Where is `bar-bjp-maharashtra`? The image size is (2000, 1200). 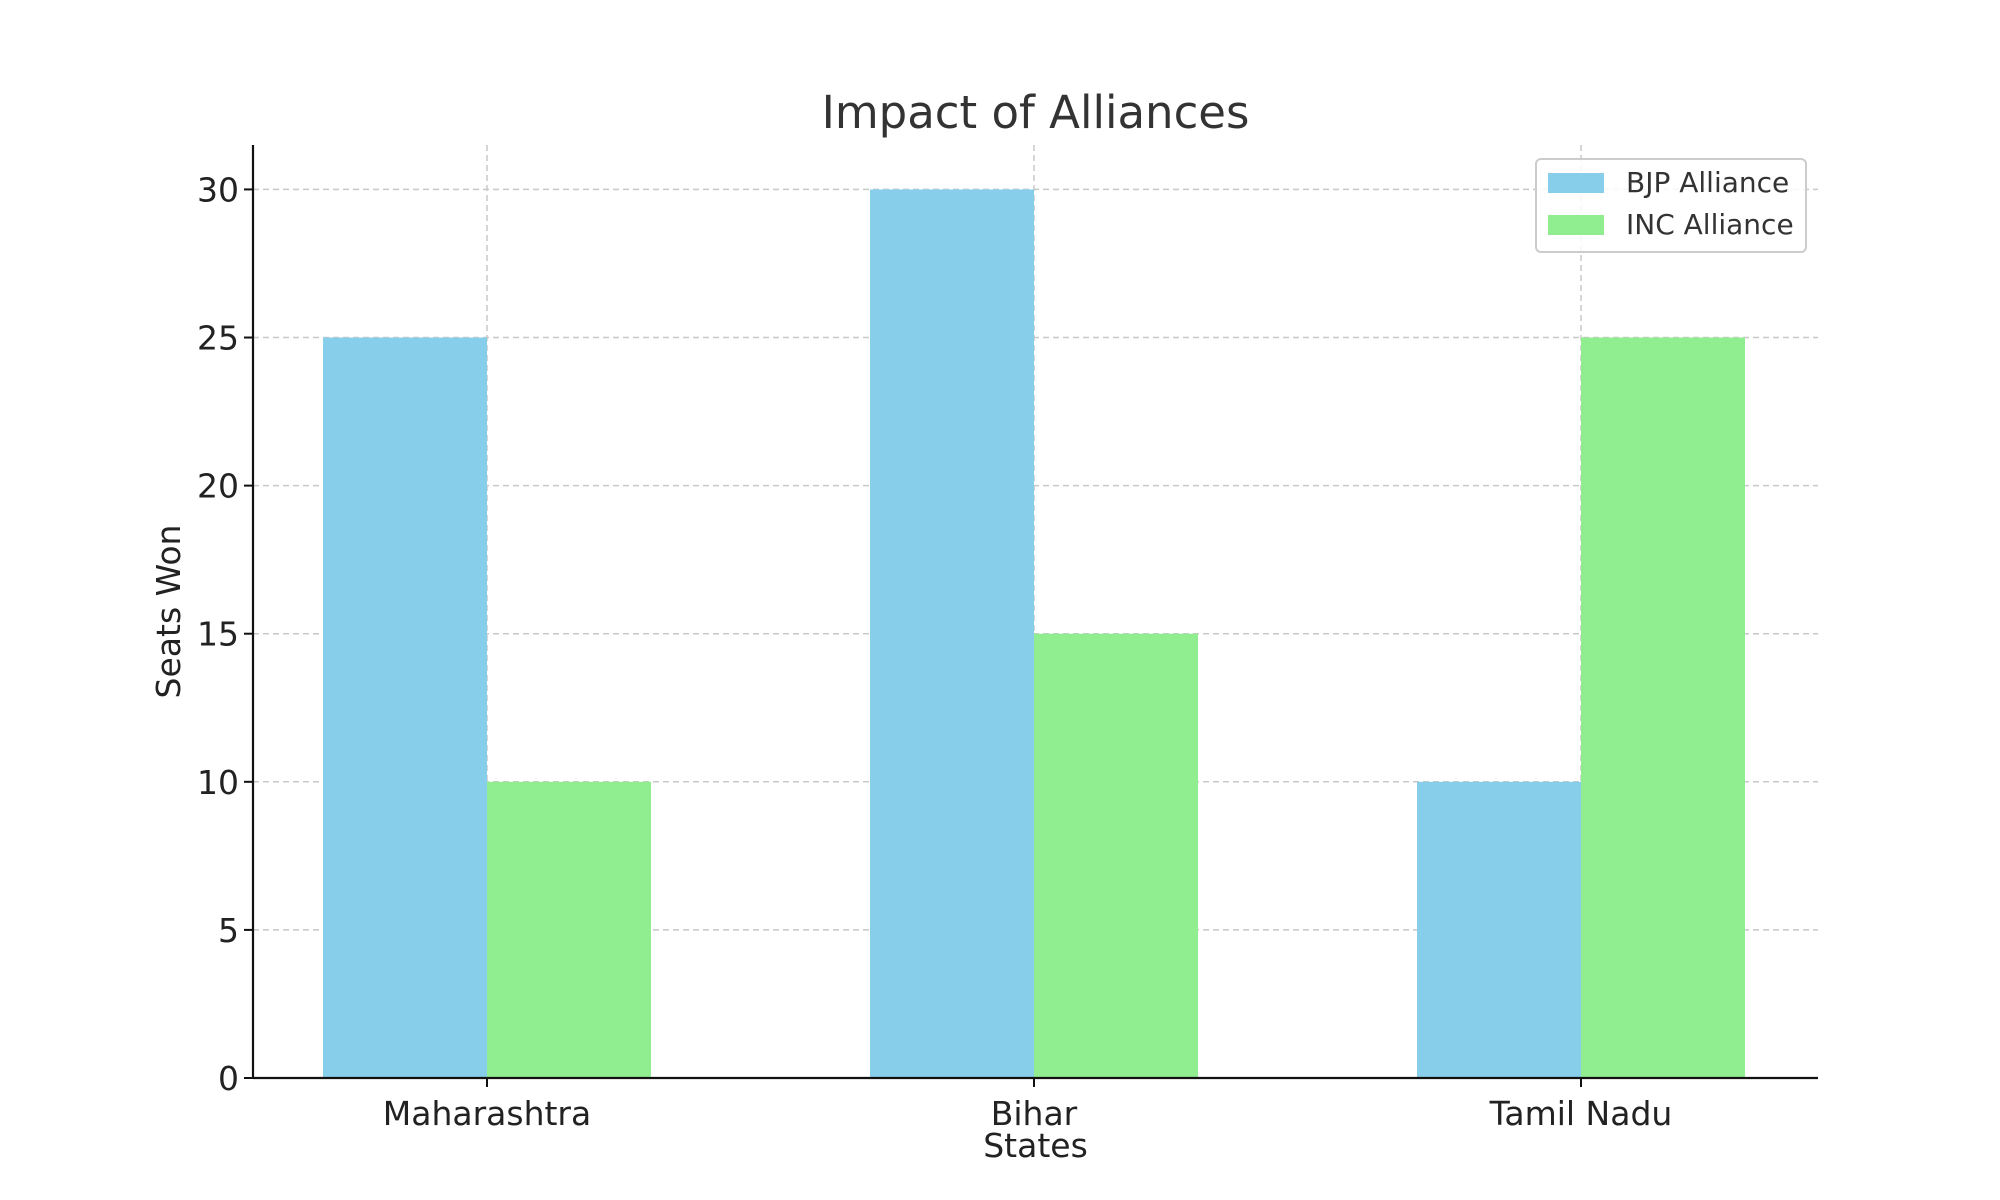 bar-bjp-maharashtra is located at coordinates (405, 707).